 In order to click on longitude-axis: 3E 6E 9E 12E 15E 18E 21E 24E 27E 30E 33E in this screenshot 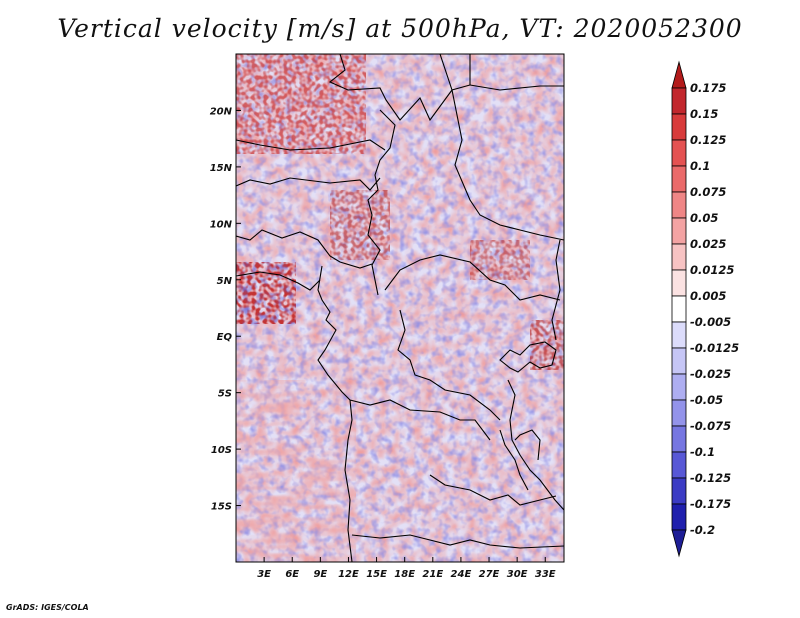, I will do `click(406, 568)`.